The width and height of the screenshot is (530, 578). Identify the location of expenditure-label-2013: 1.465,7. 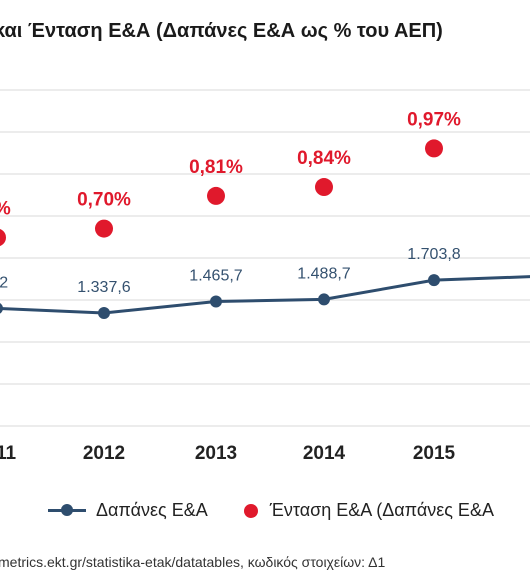
(215, 275).